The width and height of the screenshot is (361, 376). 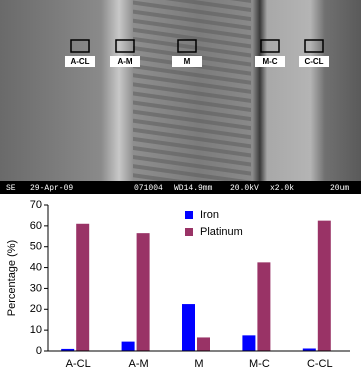 What do you see at coordinates (339, 188) in the screenshot?
I see `info-text: 20um` at bounding box center [339, 188].